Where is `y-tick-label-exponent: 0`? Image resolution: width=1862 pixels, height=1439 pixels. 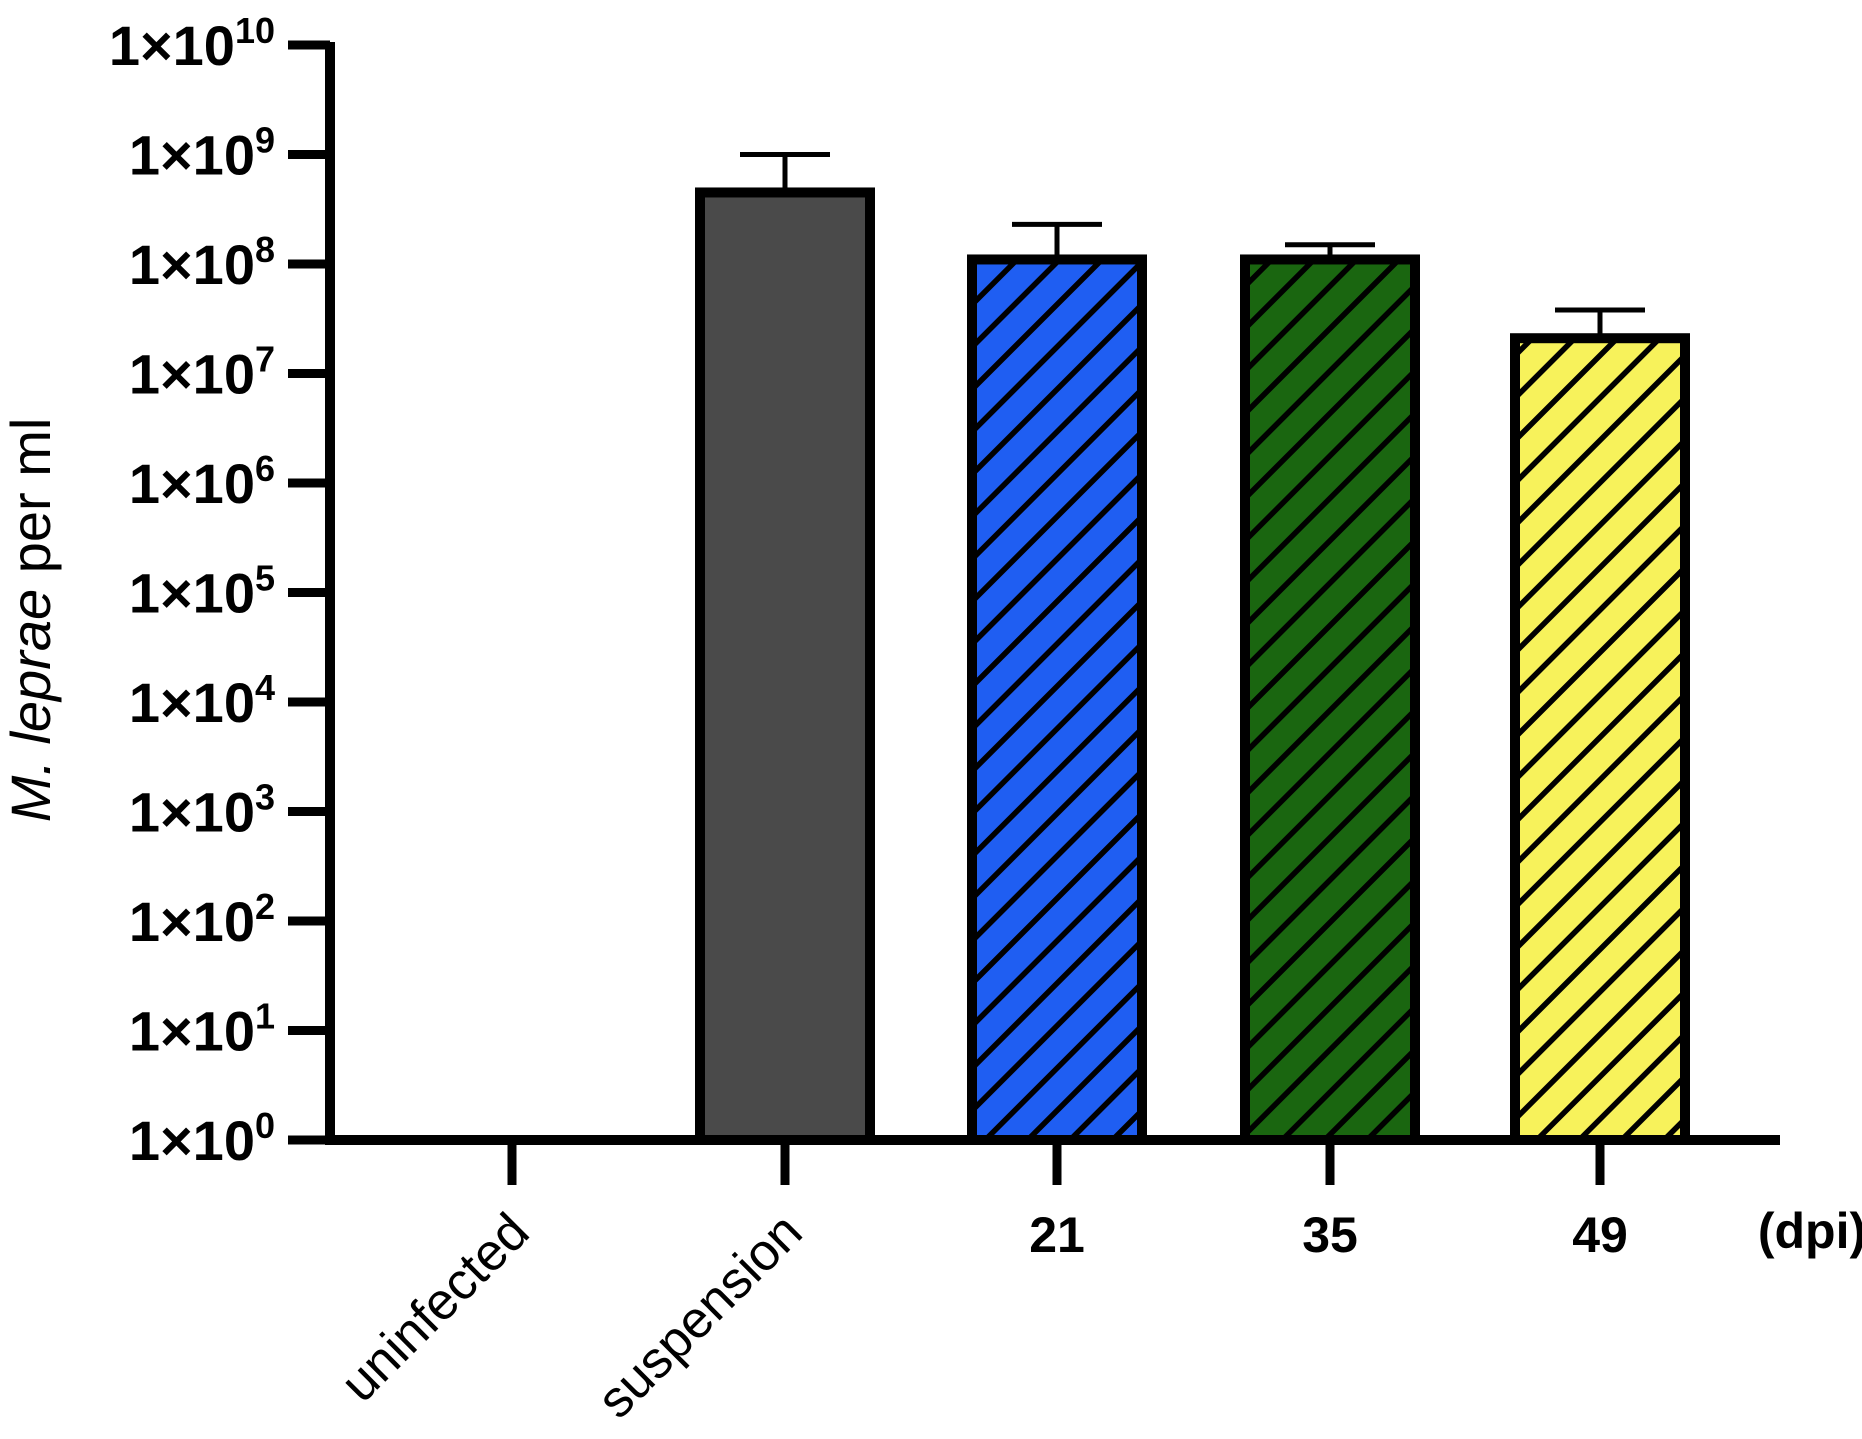
y-tick-label-exponent: 0 is located at coordinates (265, 1125).